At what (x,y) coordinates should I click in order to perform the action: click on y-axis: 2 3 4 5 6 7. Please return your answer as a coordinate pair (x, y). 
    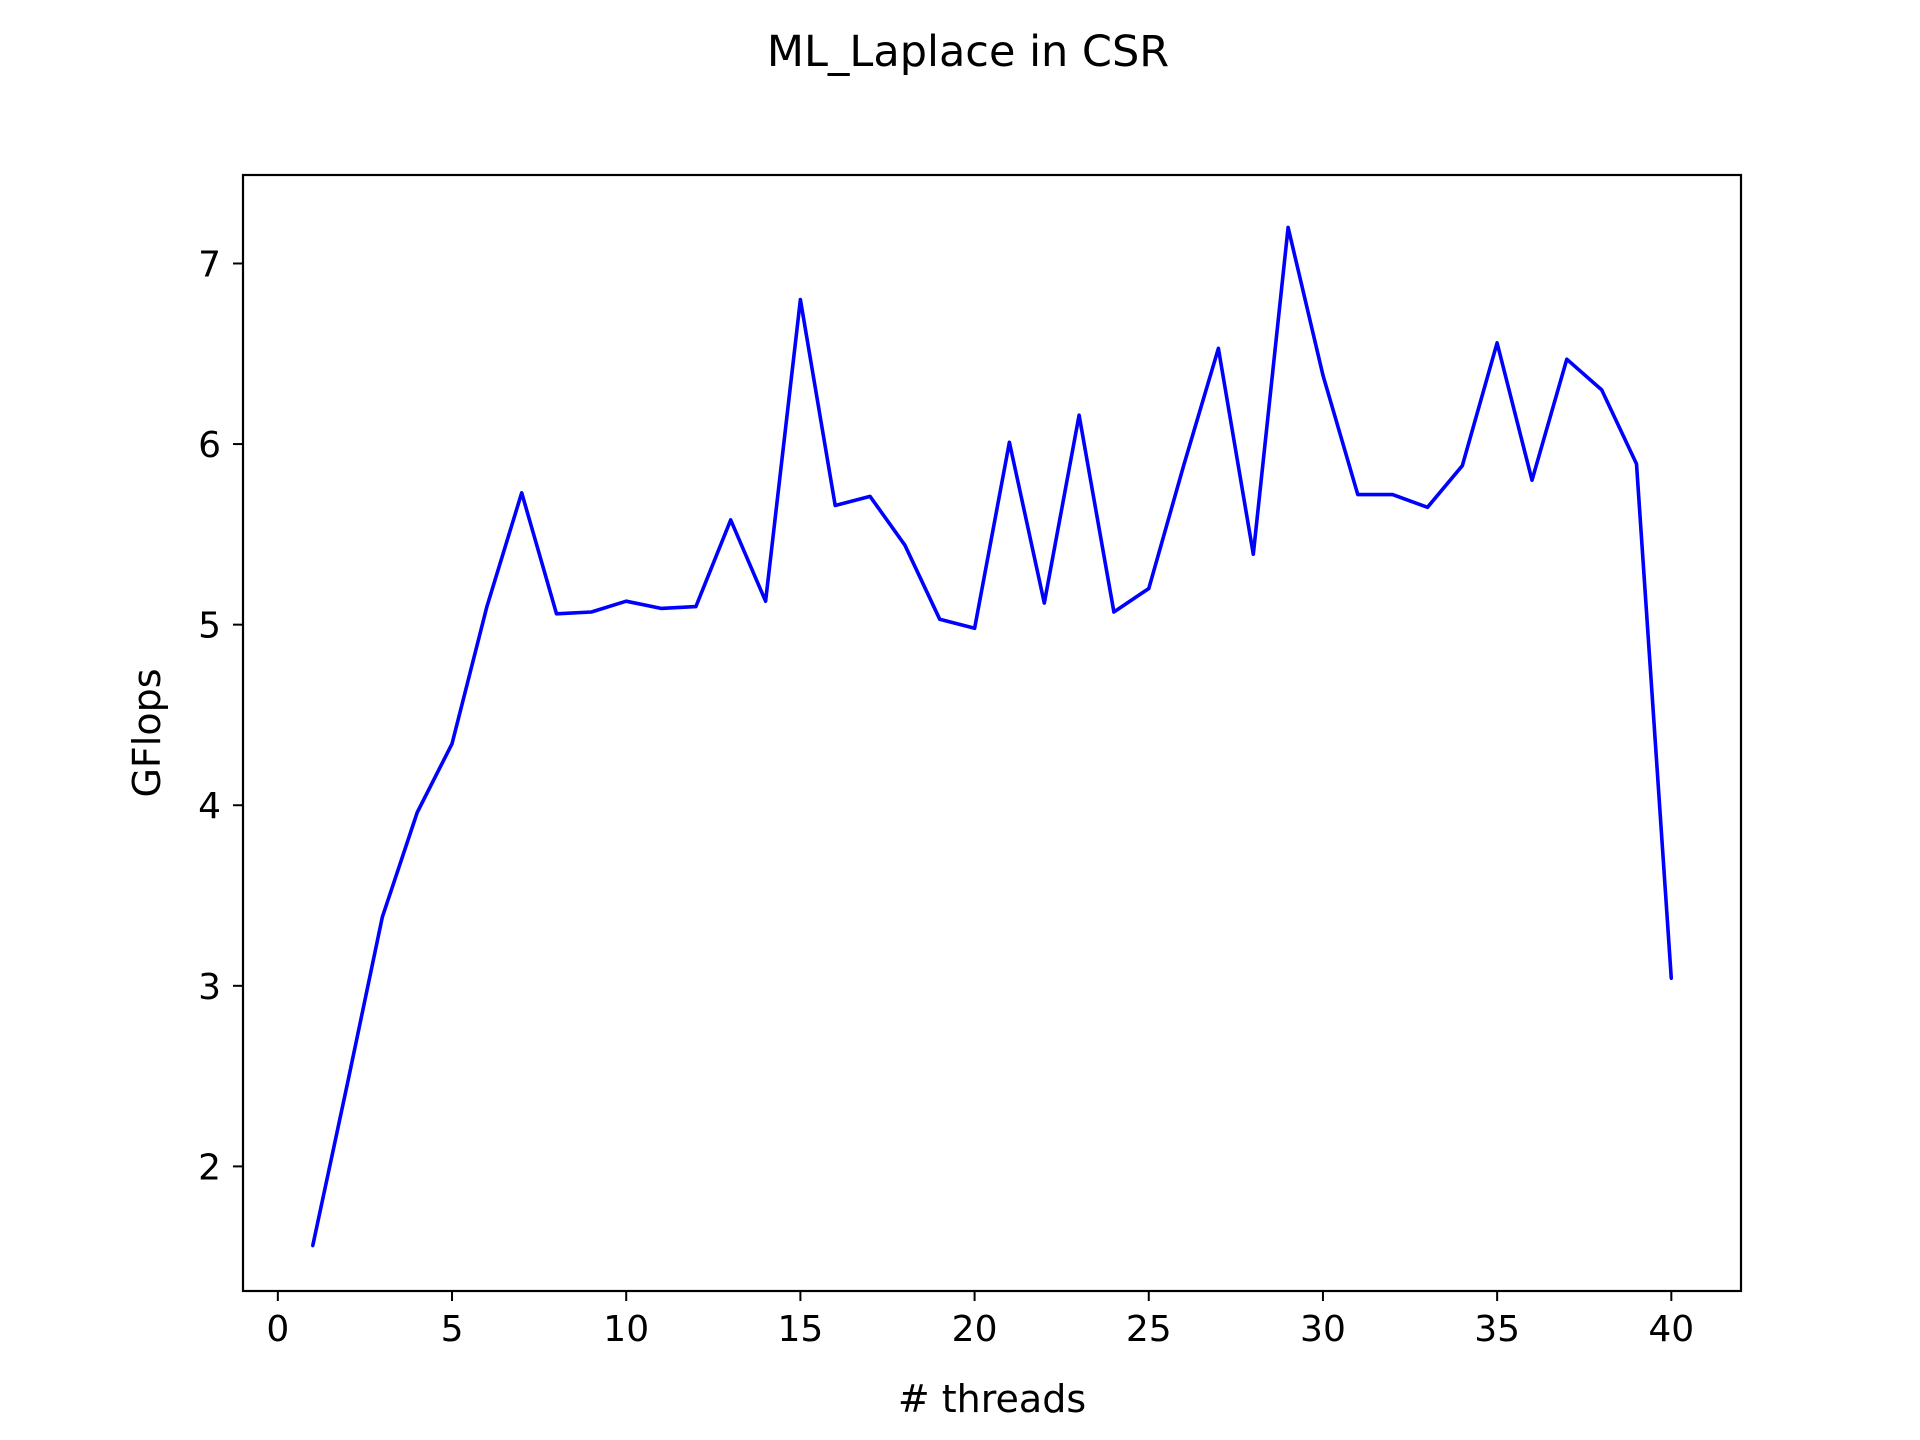
    Looking at the image, I should click on (220, 716).